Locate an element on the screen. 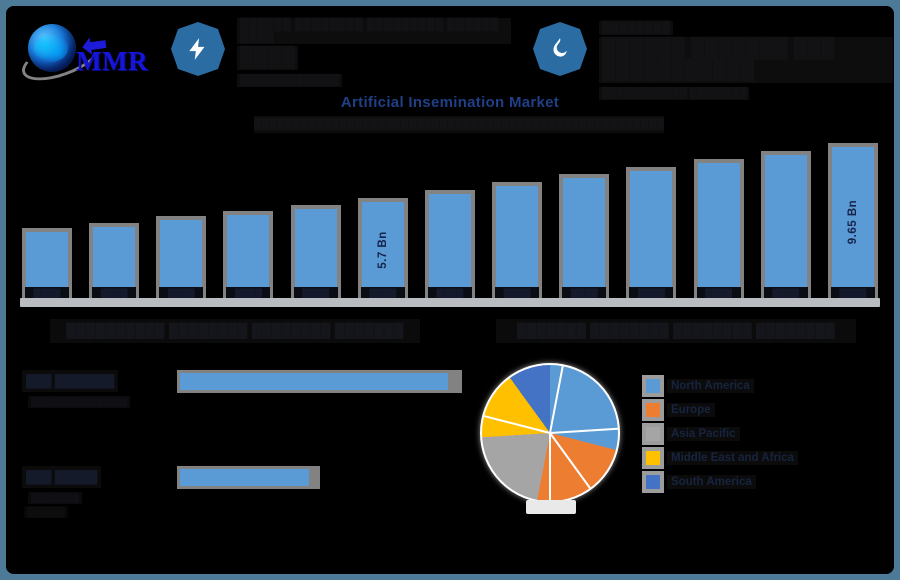 This screenshot has width=900, height=580. pie-base-shadow is located at coordinates (551, 507).